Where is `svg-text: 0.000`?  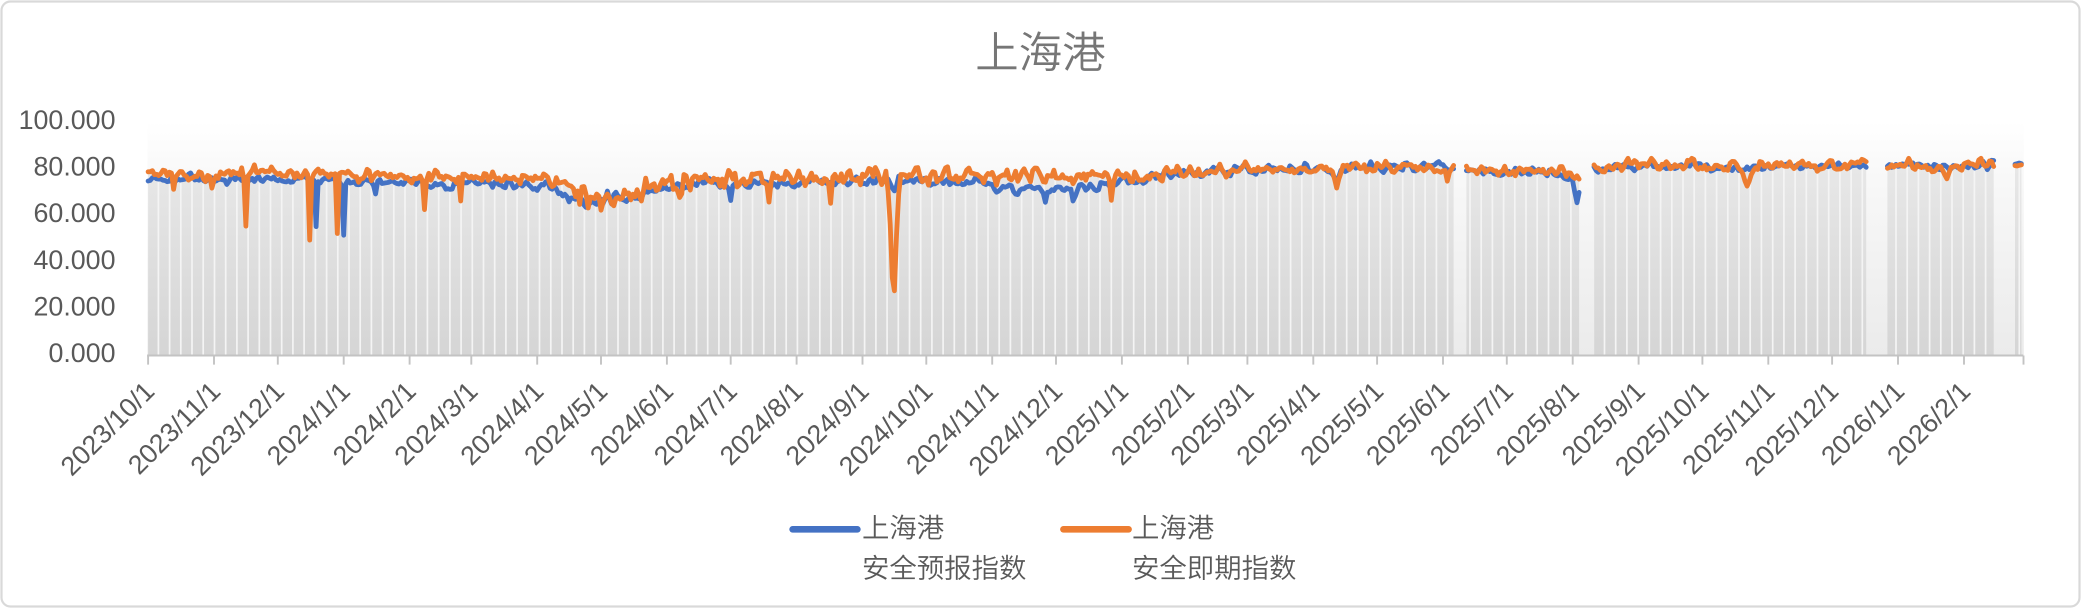 svg-text: 0.000 is located at coordinates (81, 353).